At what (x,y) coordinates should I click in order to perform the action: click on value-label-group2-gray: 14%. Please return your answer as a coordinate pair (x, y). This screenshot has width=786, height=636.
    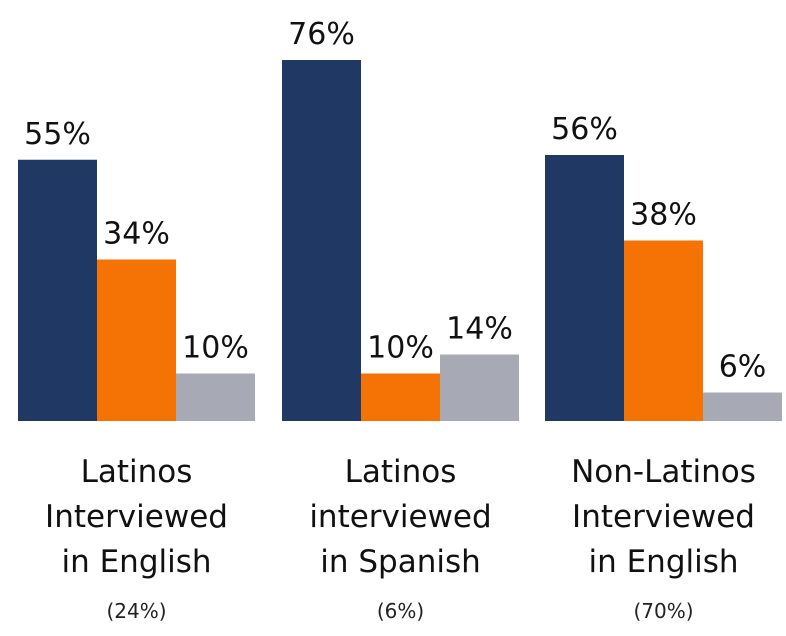
    Looking at the image, I should click on (479, 329).